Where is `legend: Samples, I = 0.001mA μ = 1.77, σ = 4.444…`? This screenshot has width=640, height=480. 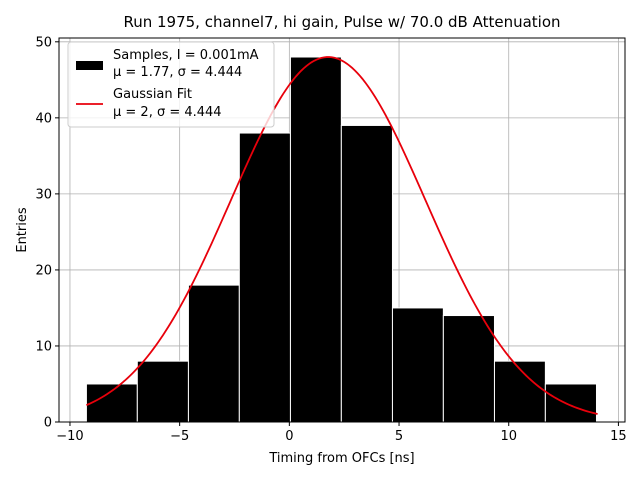
legend: Samples, I = 0.001mA μ = 1.77, σ = 4.444… is located at coordinates (171, 84).